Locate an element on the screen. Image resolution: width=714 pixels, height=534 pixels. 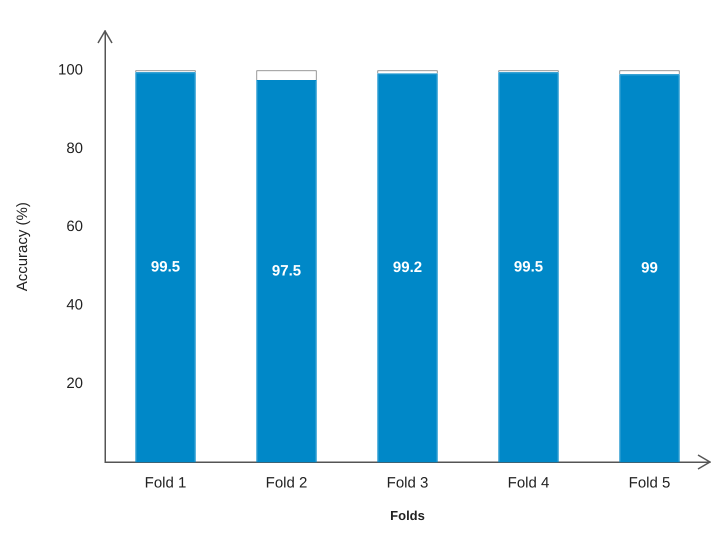
x-tick-label: Fold 1 is located at coordinates (165, 483).